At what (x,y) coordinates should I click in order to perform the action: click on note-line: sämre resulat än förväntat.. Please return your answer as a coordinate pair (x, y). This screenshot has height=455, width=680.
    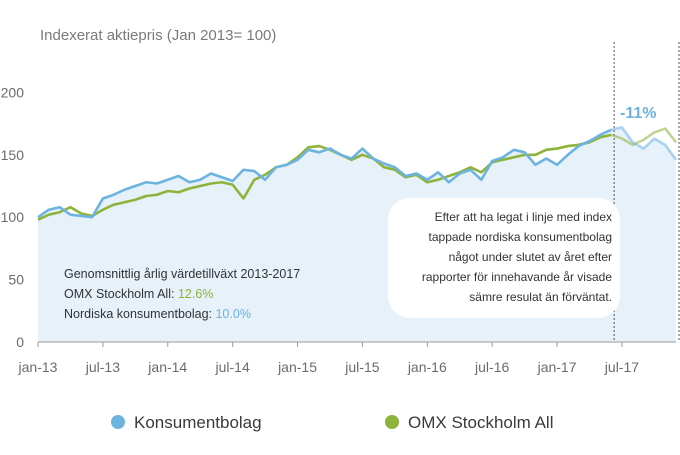
    Looking at the image, I should click on (540, 297).